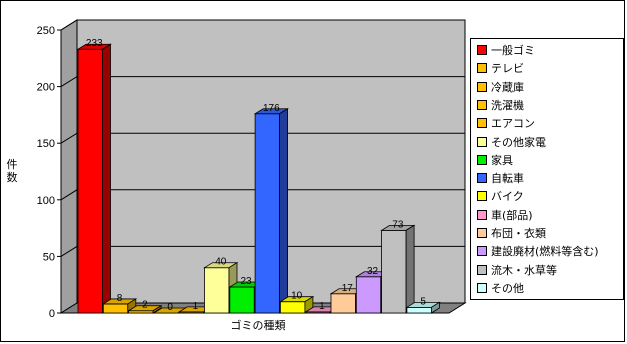 Image resolution: width=627 pixels, height=344 pixels. Describe the element at coordinates (507, 105) in the screenshot. I see `legend-label: 洗濯機` at that location.